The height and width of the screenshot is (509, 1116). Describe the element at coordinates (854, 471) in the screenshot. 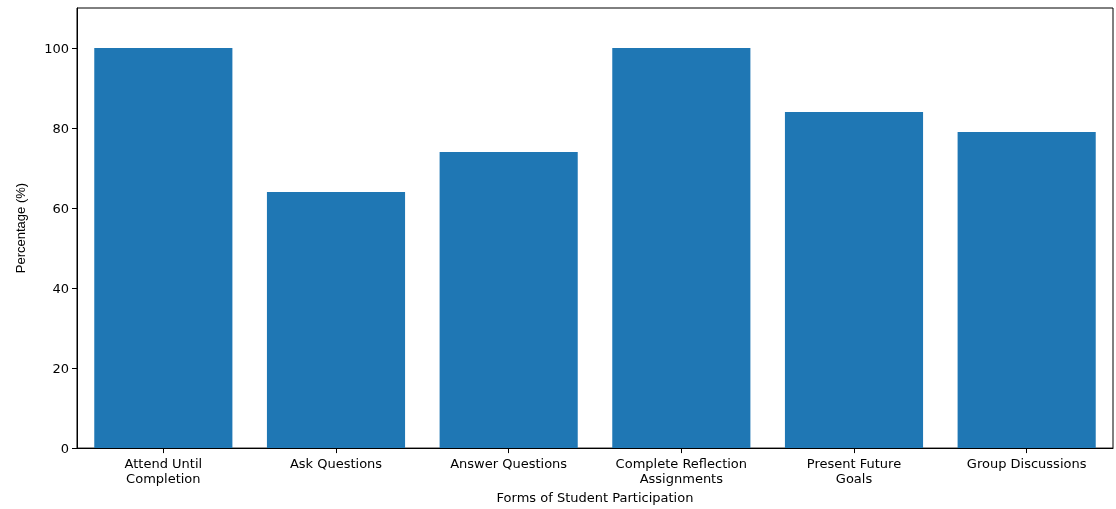

I see `x-tick-label: Present Future Goals` at that location.